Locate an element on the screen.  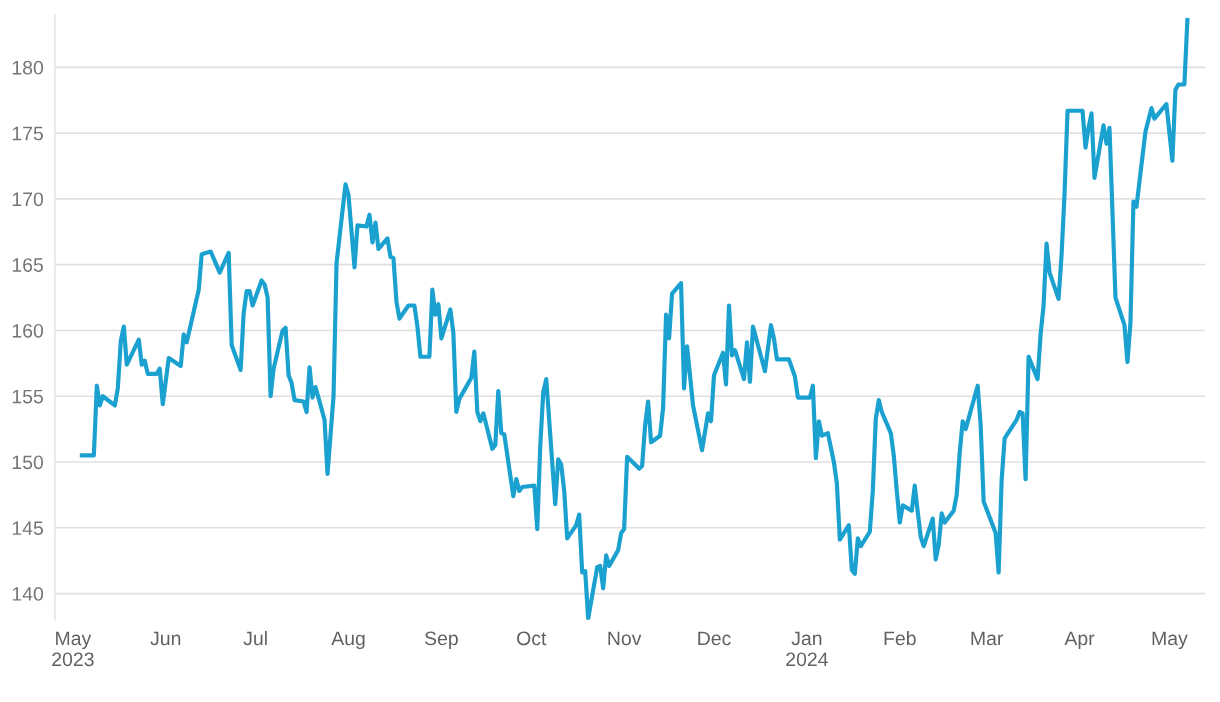
x-tick-label: Jun is located at coordinates (165, 638).